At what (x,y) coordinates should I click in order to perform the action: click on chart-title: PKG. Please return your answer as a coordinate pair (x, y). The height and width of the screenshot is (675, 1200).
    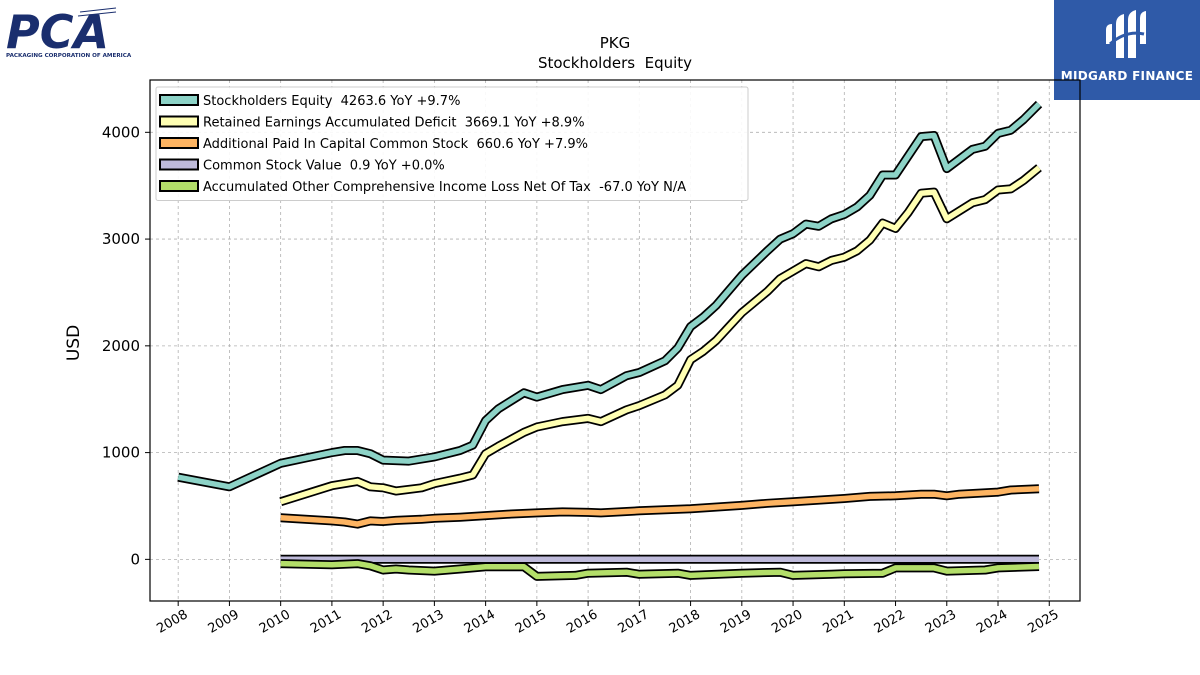
    Looking at the image, I should click on (615, 43).